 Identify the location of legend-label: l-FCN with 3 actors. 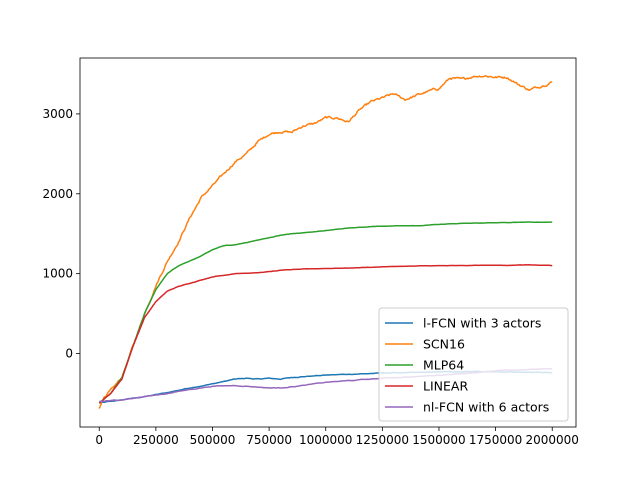
(482, 323).